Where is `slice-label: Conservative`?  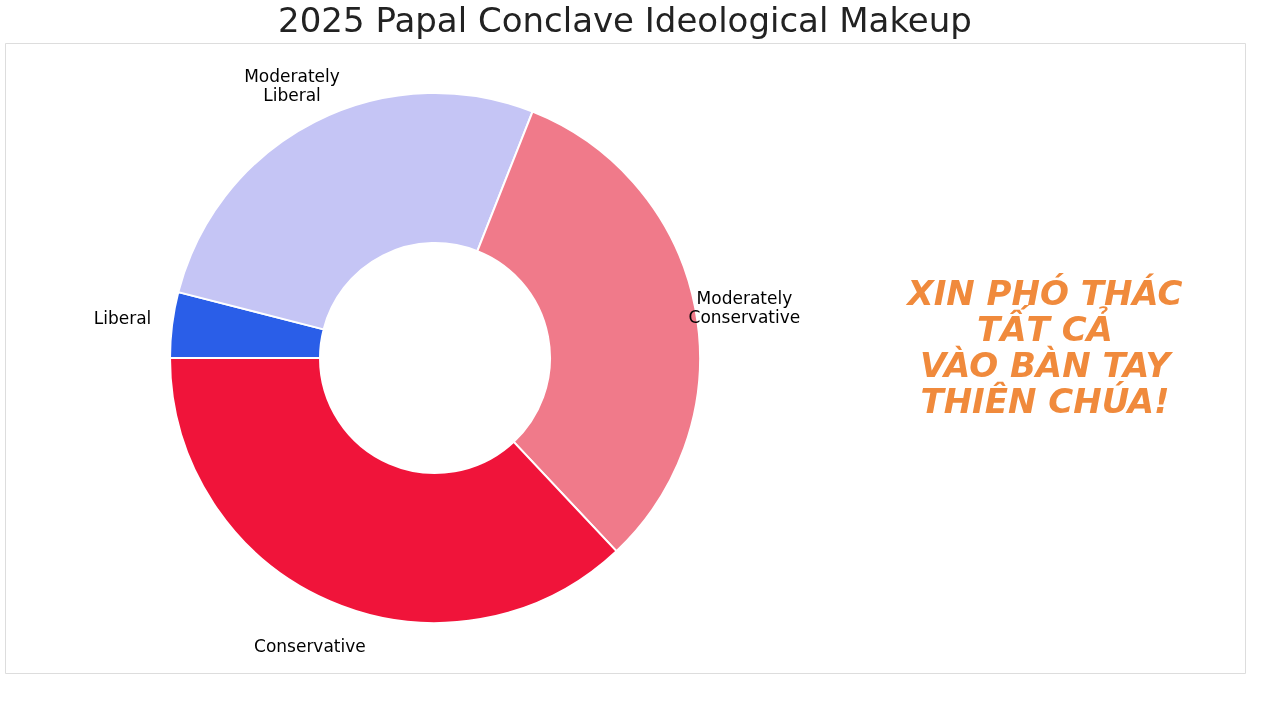 slice-label: Conservative is located at coordinates (310, 646).